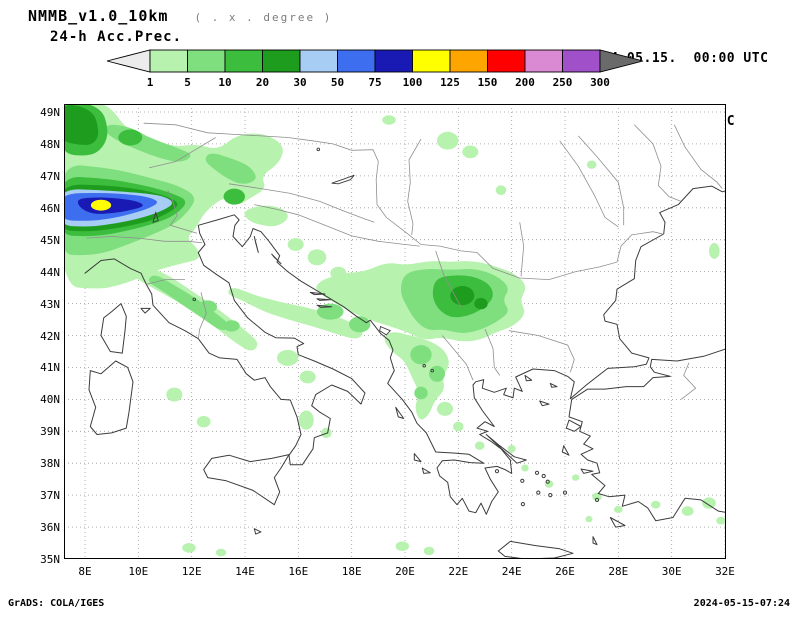  I want to click on colorbar-tick-label: 125, so click(450, 82).